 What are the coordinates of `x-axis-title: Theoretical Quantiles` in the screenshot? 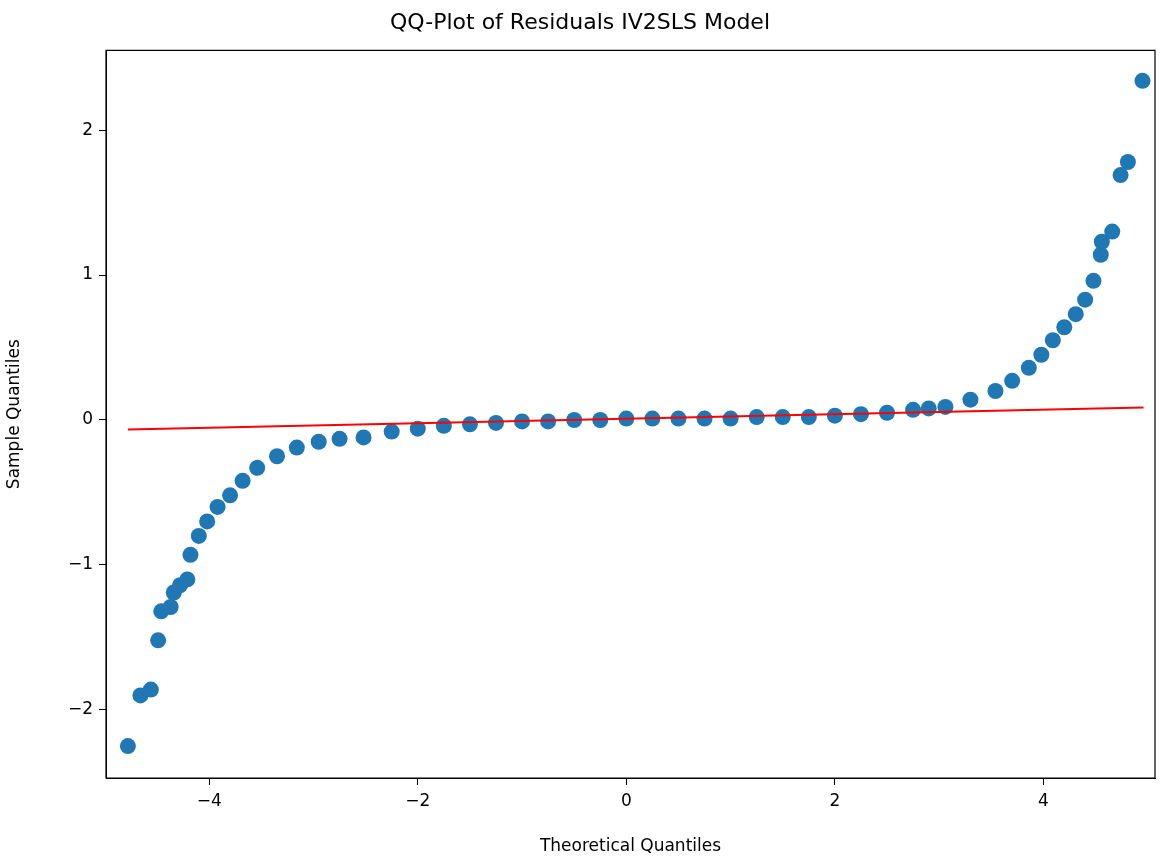 It's located at (630, 845).